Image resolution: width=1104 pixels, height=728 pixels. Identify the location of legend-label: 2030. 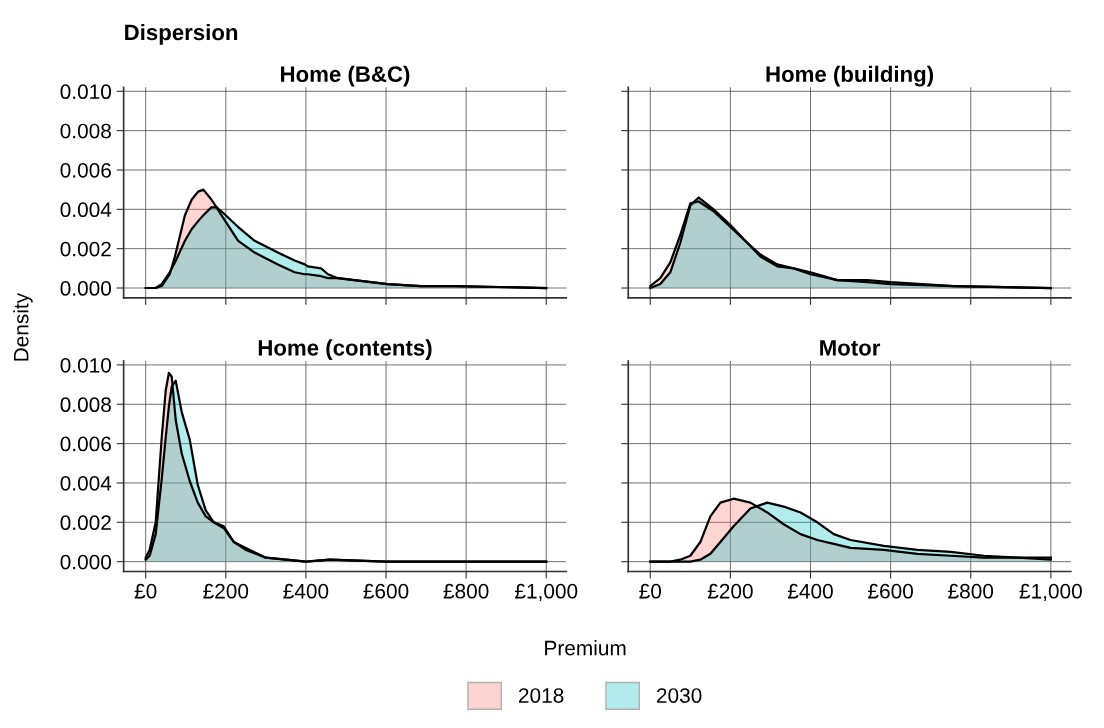
(679, 695).